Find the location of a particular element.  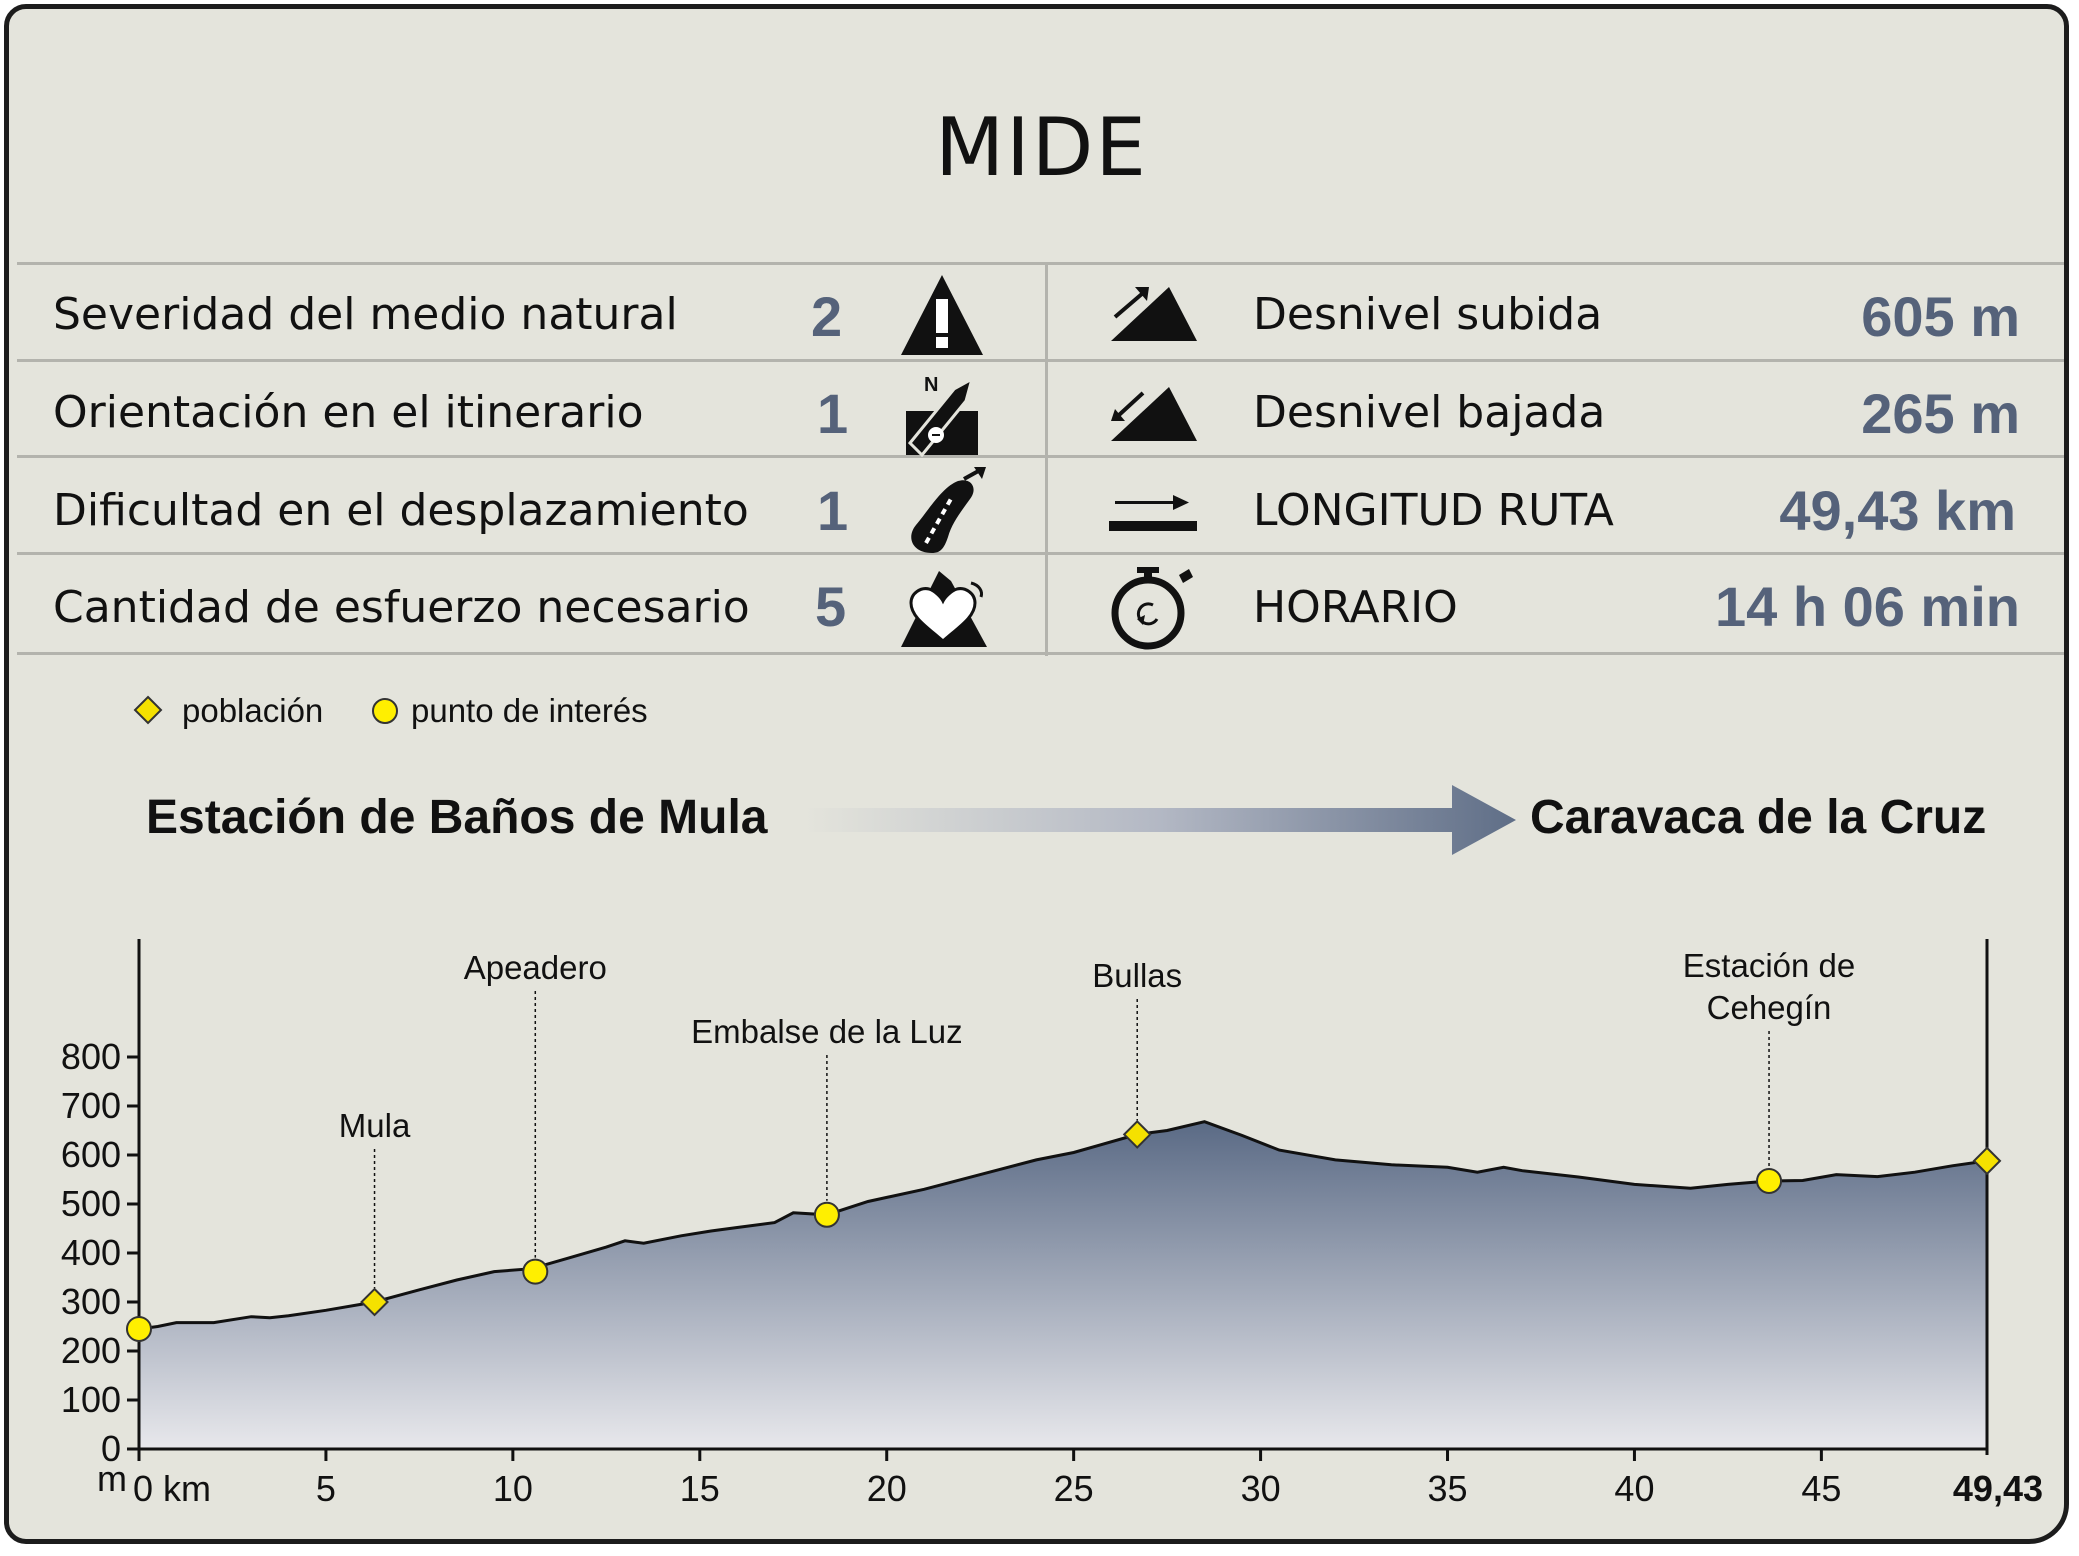

legend-punto-marker is located at coordinates (385, 713).